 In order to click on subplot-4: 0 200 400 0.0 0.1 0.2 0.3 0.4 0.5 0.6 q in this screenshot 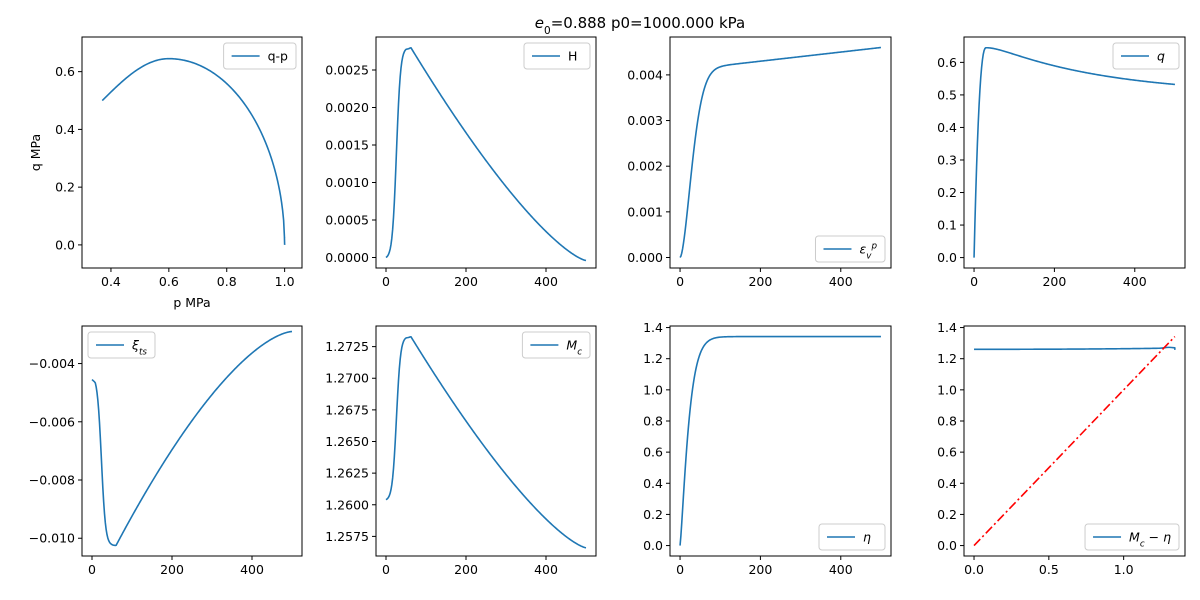, I will do `click(1061, 162)`.